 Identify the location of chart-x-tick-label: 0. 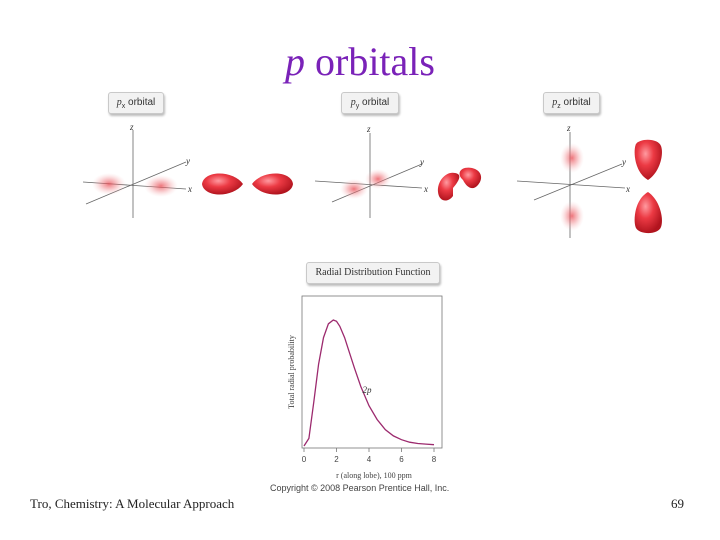
(304, 459).